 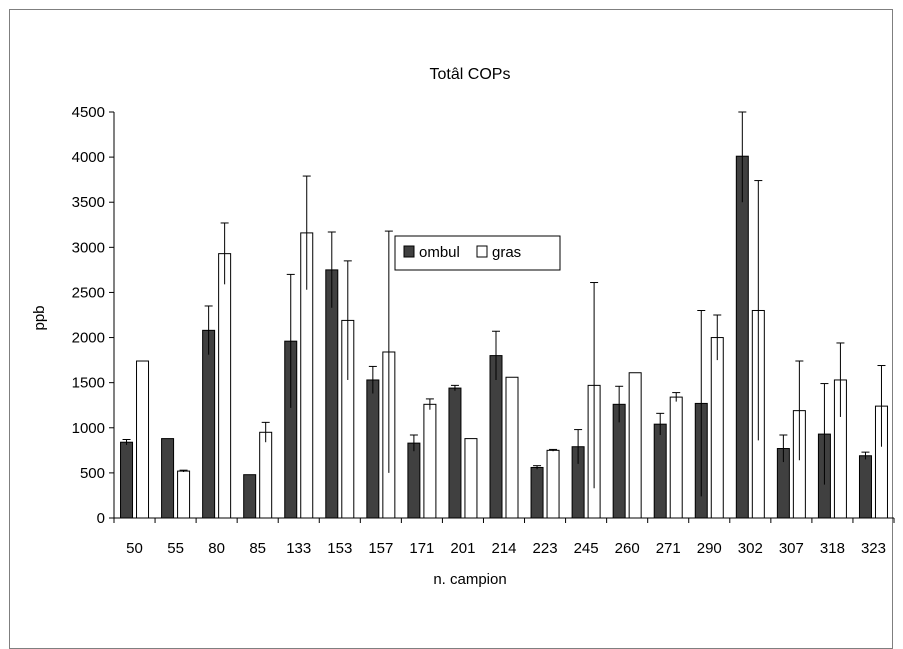 What do you see at coordinates (88, 338) in the screenshot?
I see `y-tick-label: 2000` at bounding box center [88, 338].